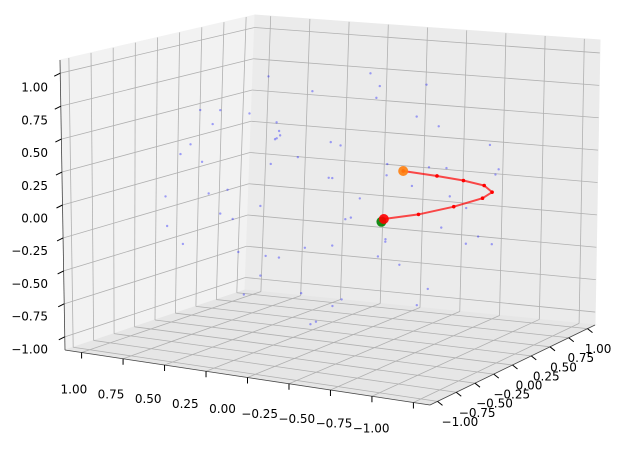  What do you see at coordinates (34, 120) in the screenshot?
I see `z-tick-label: 0.75` at bounding box center [34, 120].